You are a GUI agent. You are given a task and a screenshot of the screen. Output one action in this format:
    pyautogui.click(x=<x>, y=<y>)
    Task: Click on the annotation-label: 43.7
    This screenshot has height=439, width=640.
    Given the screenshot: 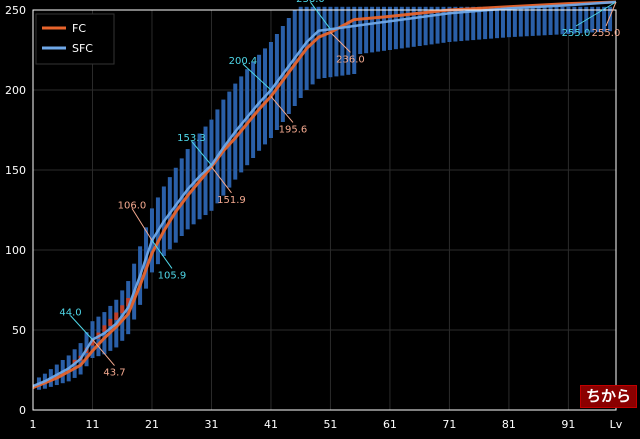 What is the action you would take?
    pyautogui.click(x=114, y=373)
    